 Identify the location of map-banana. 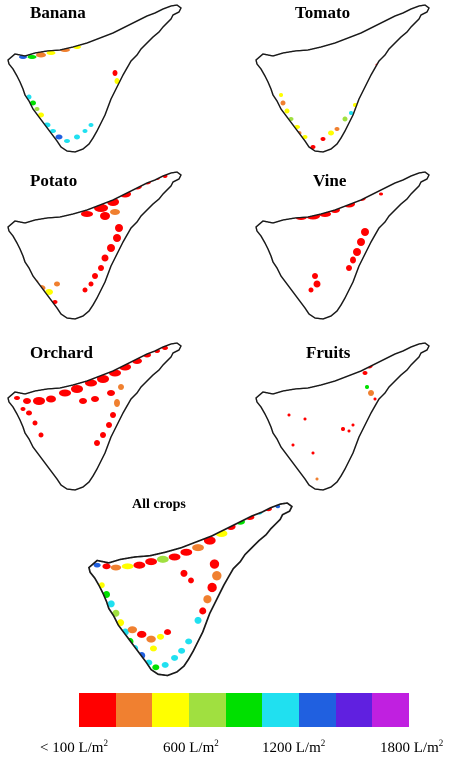
(94, 78).